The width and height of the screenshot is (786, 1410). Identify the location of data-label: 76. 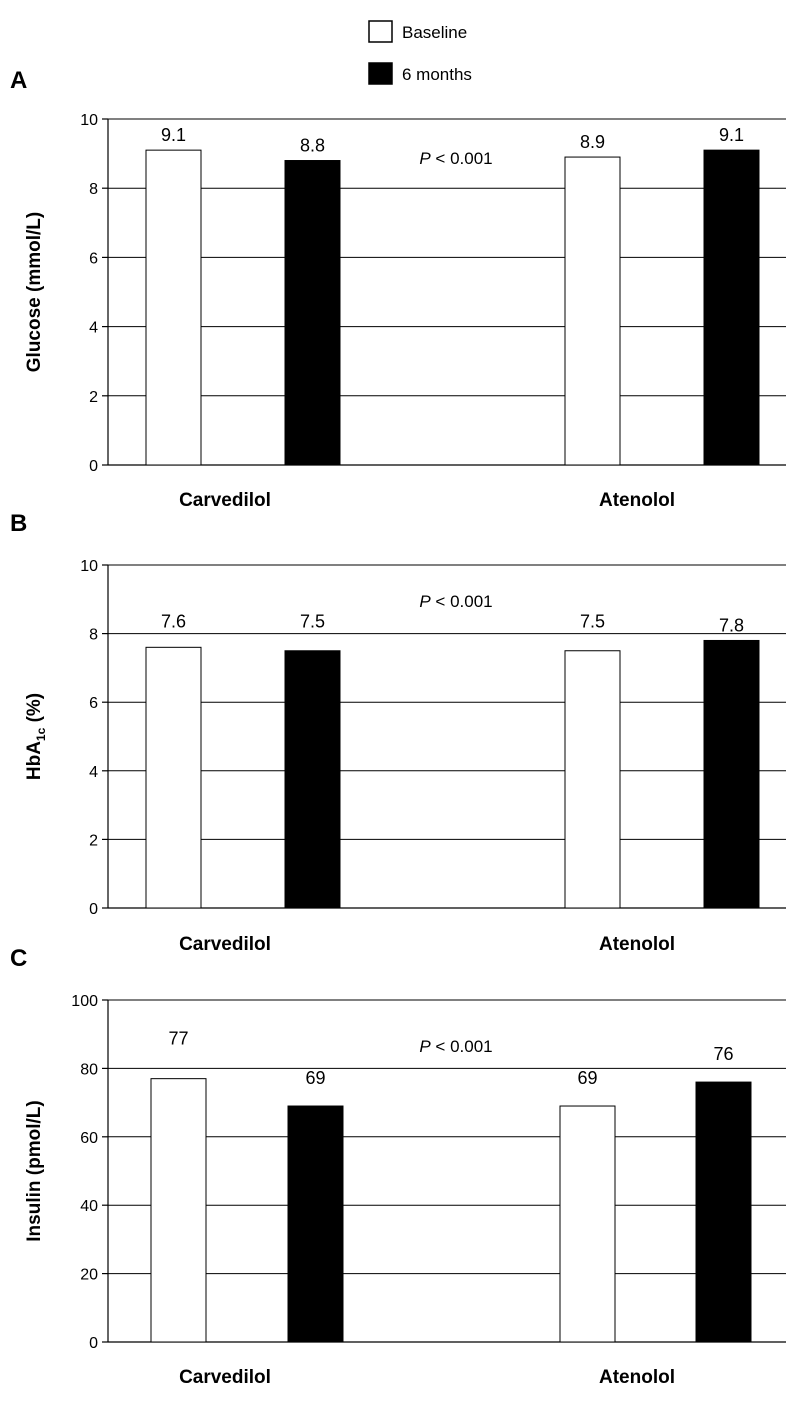
(723, 1054).